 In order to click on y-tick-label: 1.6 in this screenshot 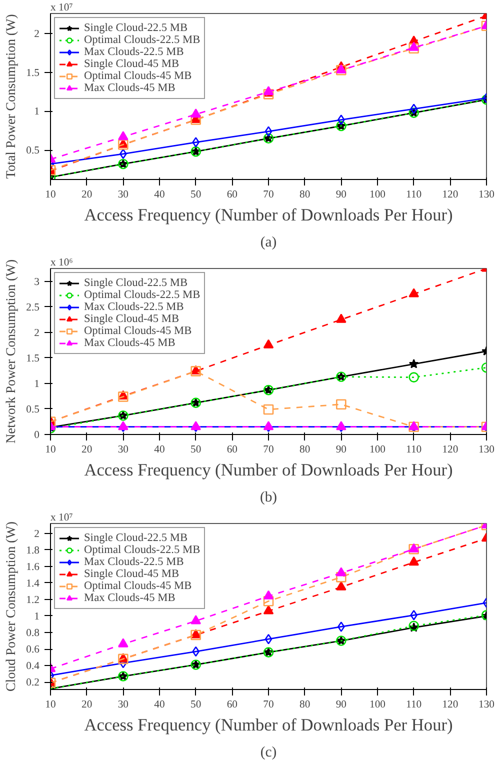, I will do `click(33, 567)`.